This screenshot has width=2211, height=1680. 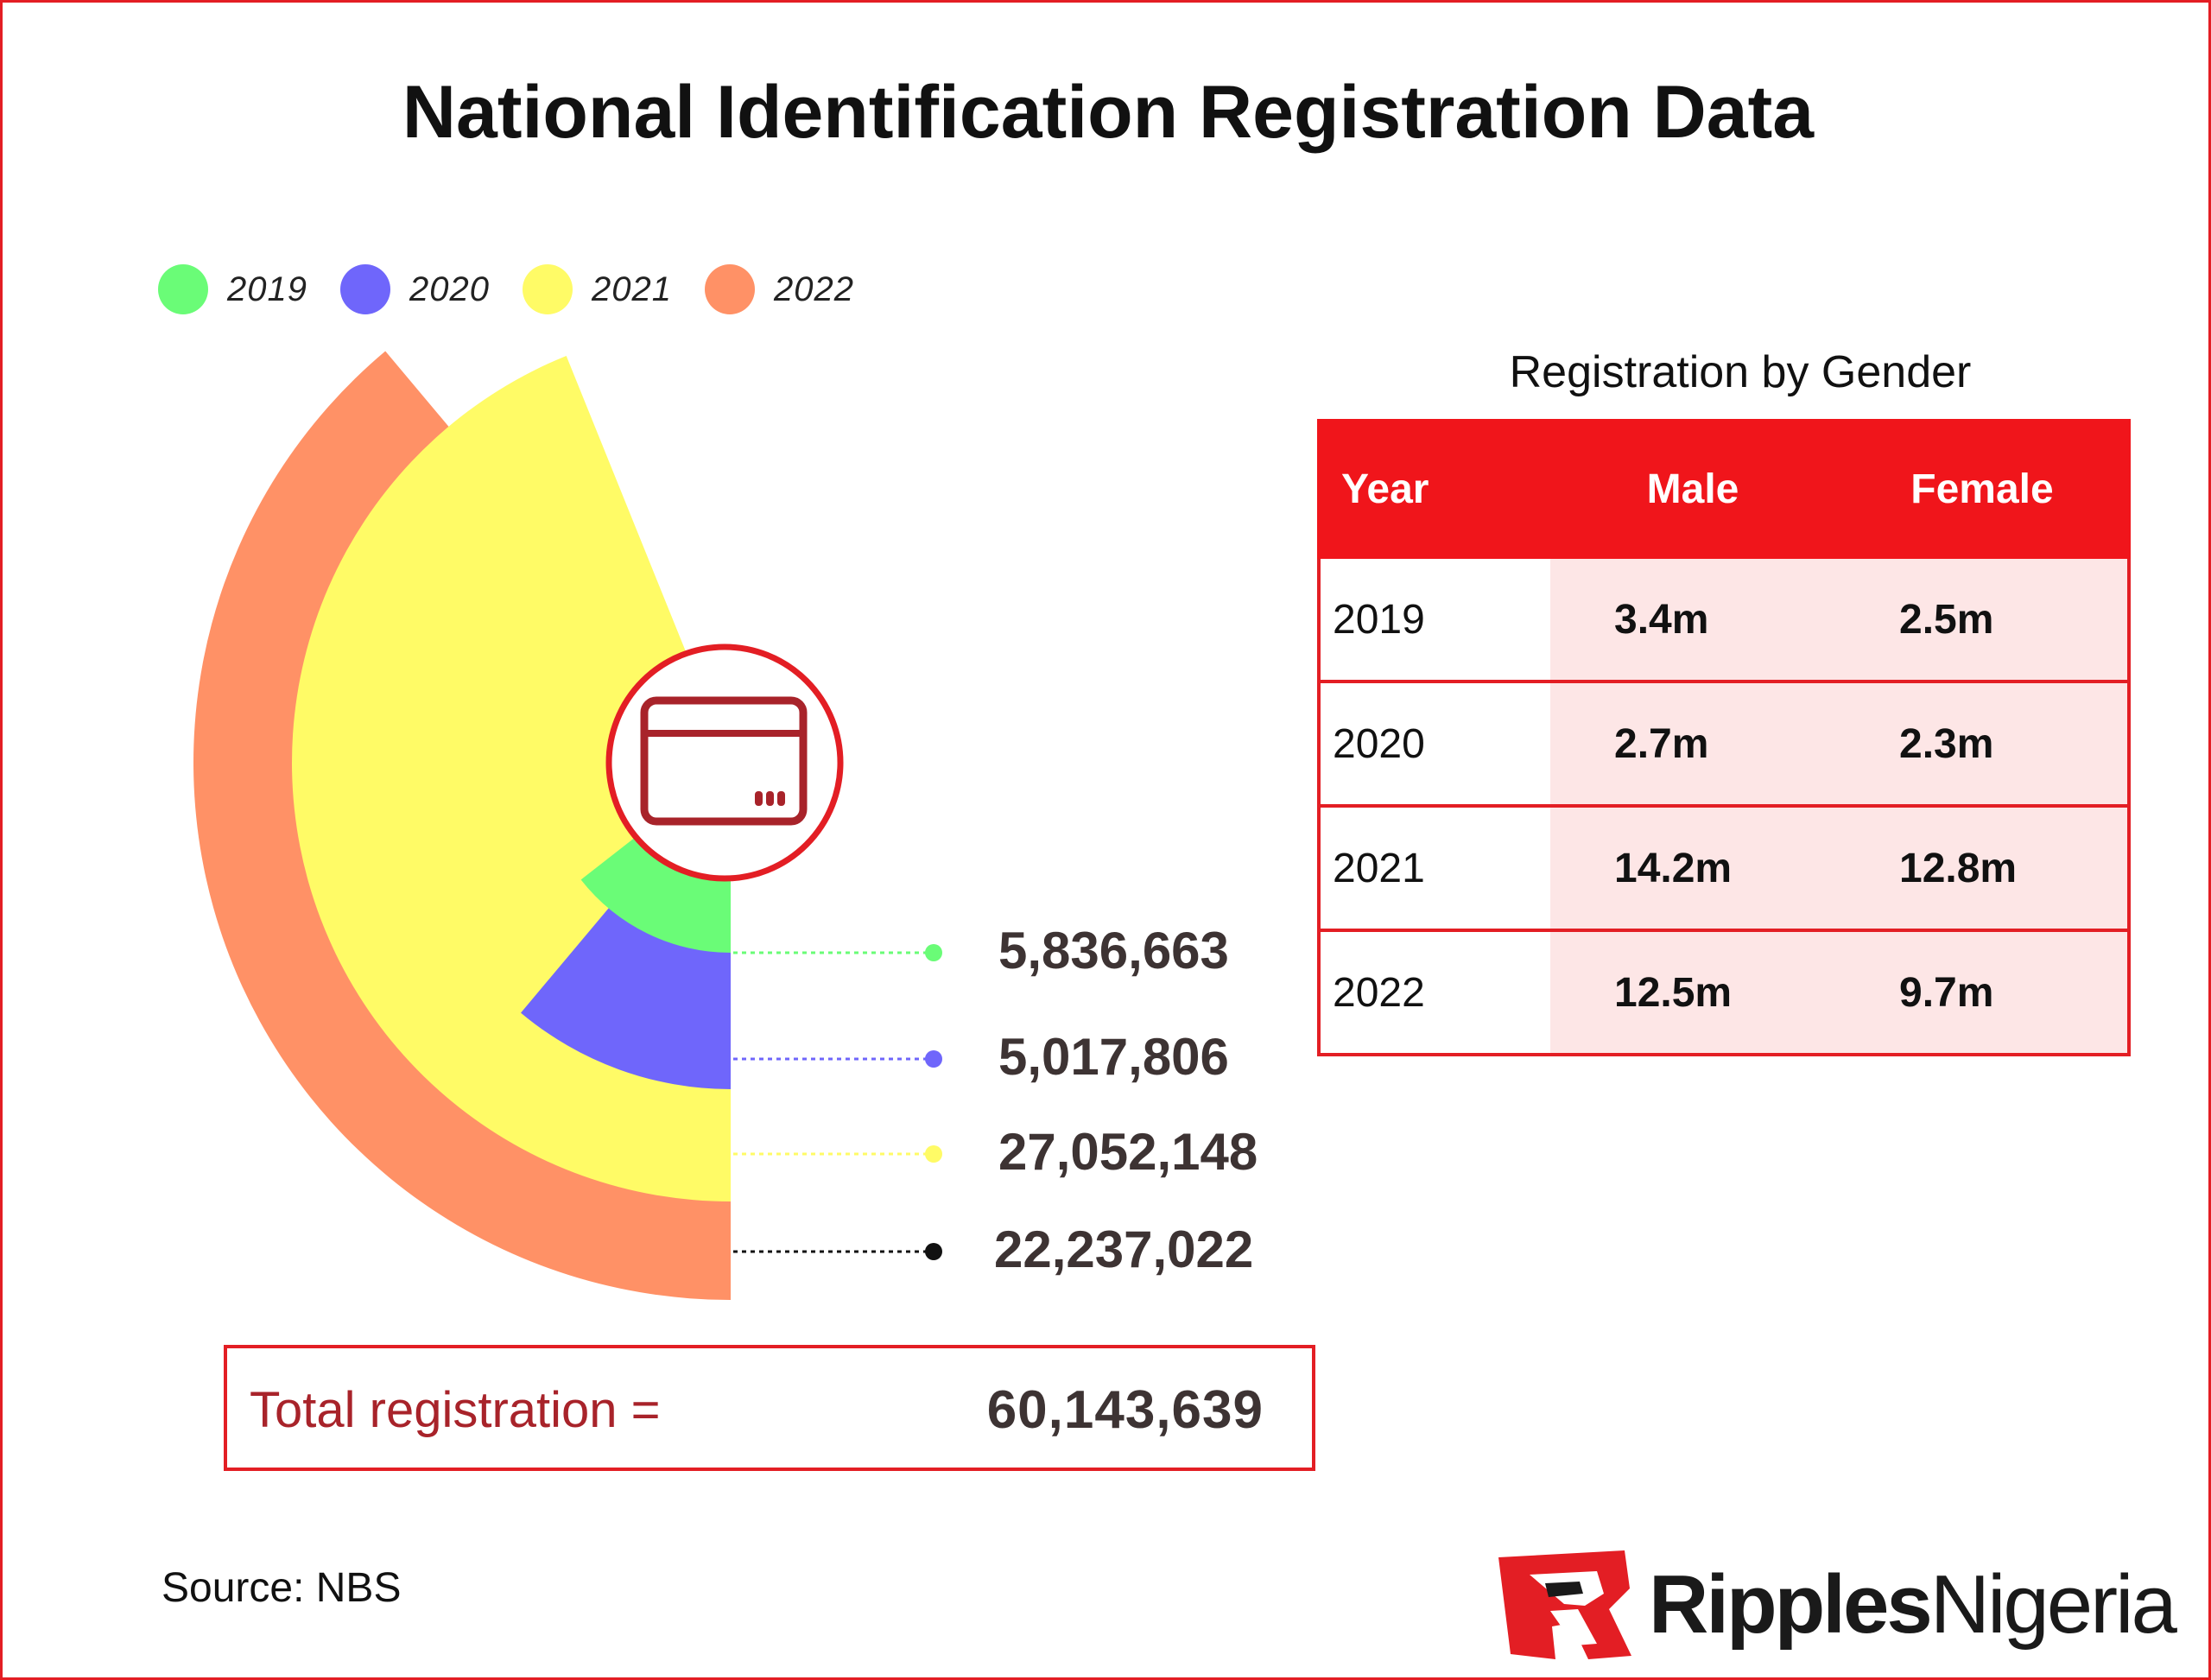 I want to click on cell-female: 12.8m, so click(x=1983, y=868).